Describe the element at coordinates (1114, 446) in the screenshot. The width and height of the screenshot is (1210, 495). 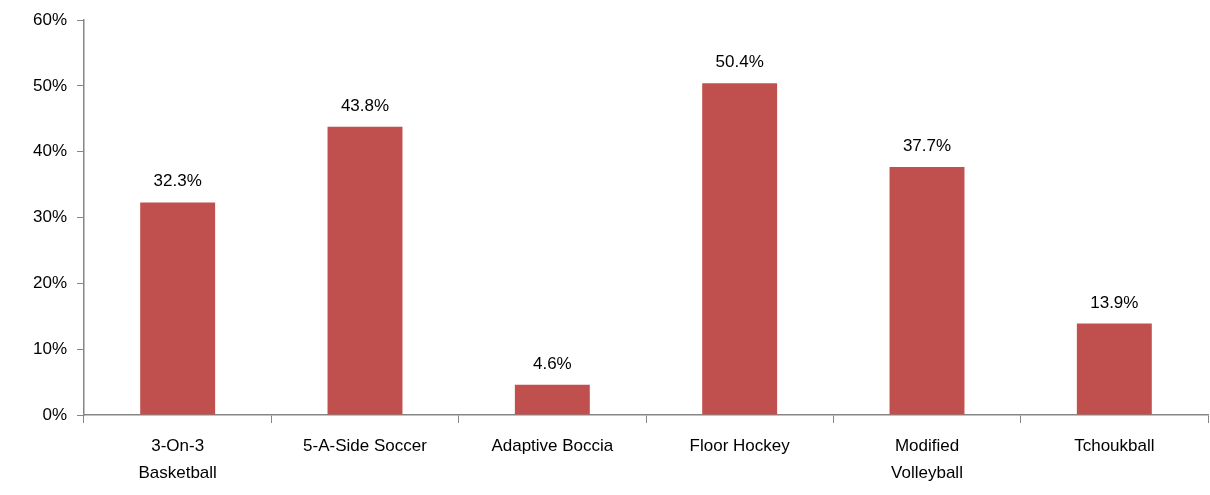
I see `x-tick-label: Tchoukball` at that location.